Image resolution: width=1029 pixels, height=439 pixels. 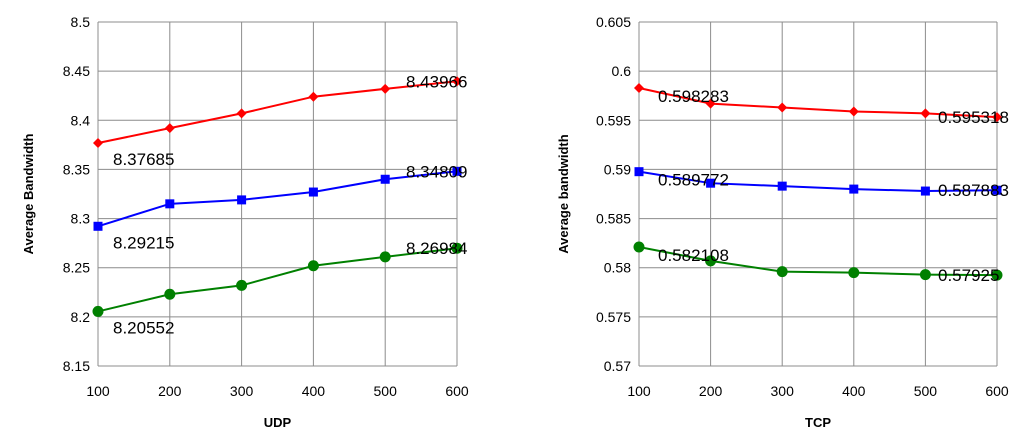 I want to click on y-tick-label: 8.45, so click(x=76, y=71).